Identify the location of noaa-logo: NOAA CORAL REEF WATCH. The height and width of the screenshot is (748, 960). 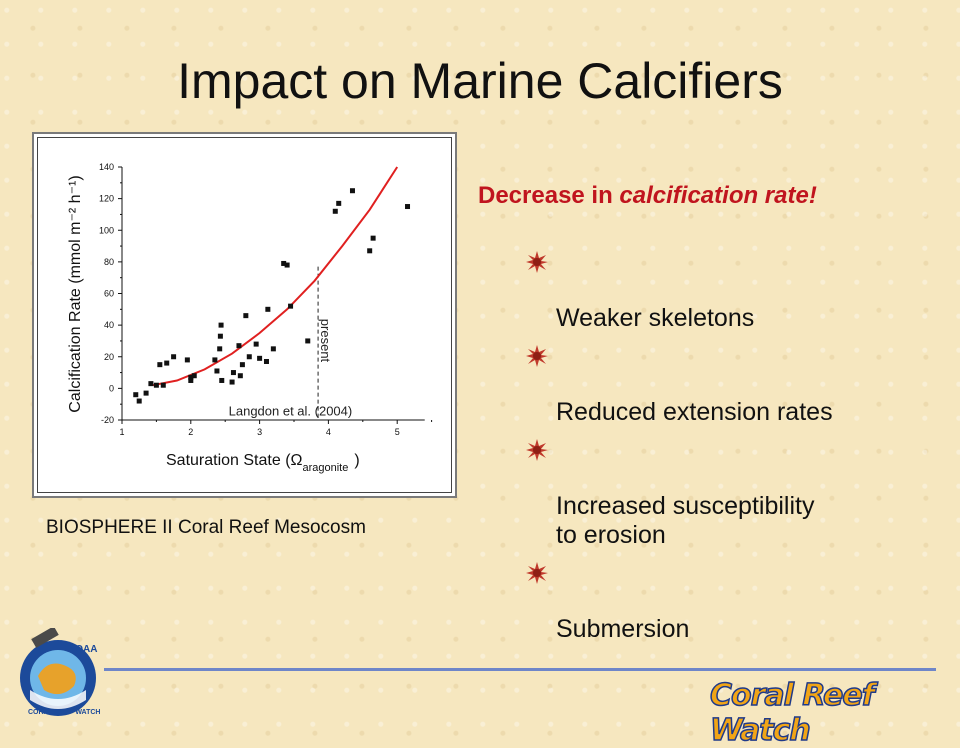
(60, 672).